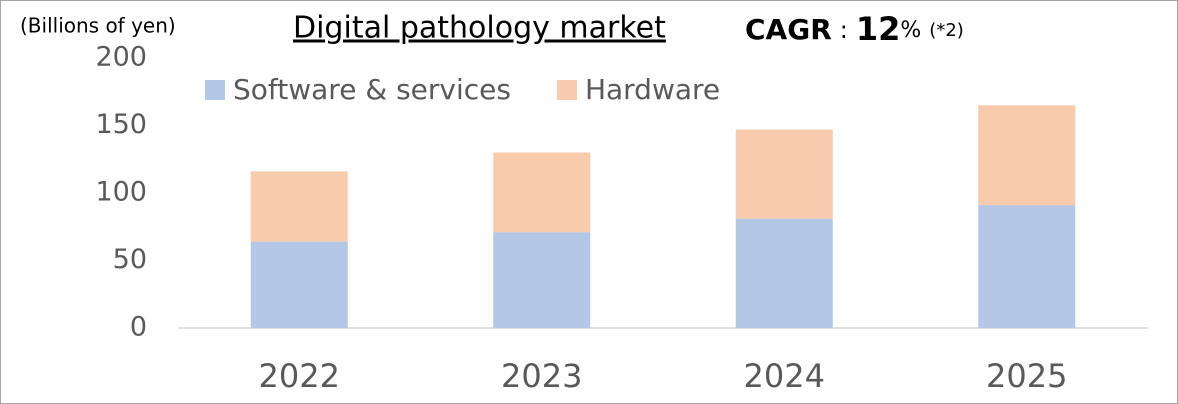 Image resolution: width=1178 pixels, height=404 pixels. What do you see at coordinates (130, 259) in the screenshot?
I see `y-tick-label: 50` at bounding box center [130, 259].